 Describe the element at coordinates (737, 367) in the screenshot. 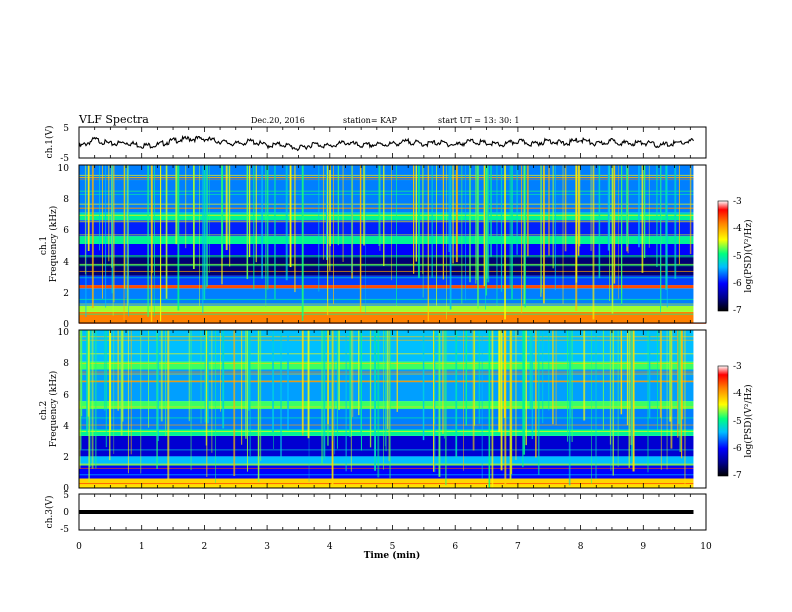

I see `ch2-cbar-tick-m3: -3` at that location.